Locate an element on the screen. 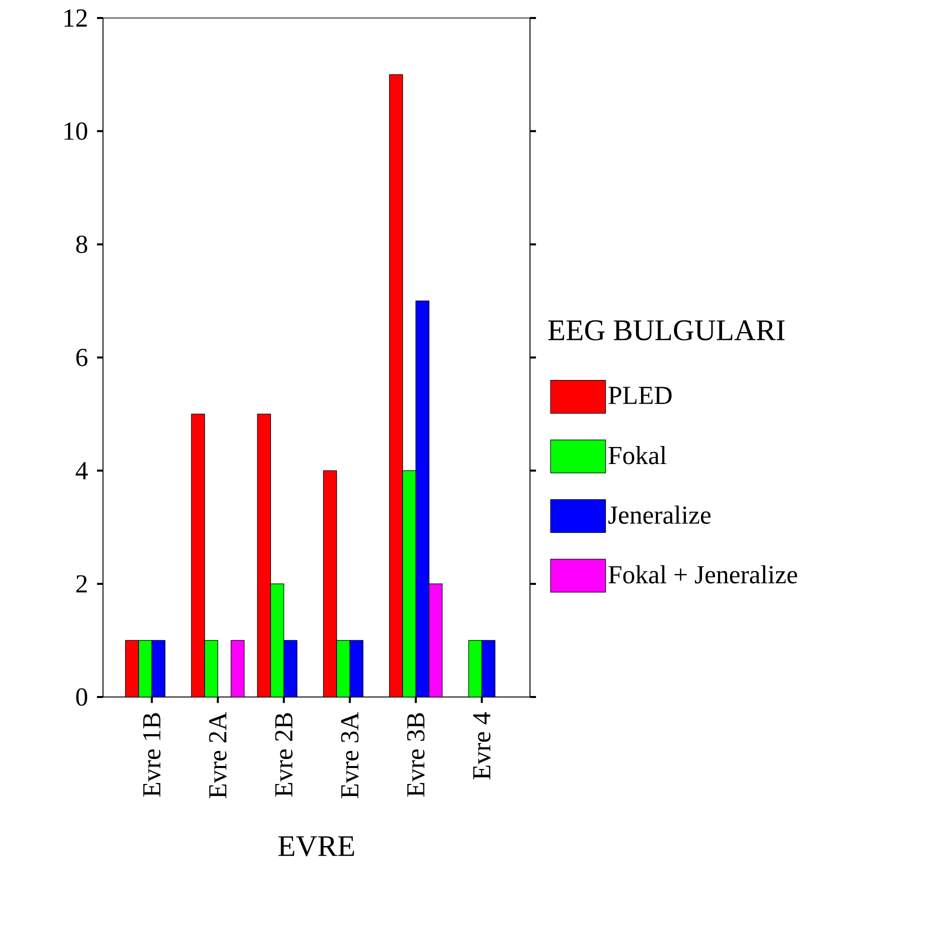 The width and height of the screenshot is (947, 928). legend-label: Jeneralize is located at coordinates (659, 515).